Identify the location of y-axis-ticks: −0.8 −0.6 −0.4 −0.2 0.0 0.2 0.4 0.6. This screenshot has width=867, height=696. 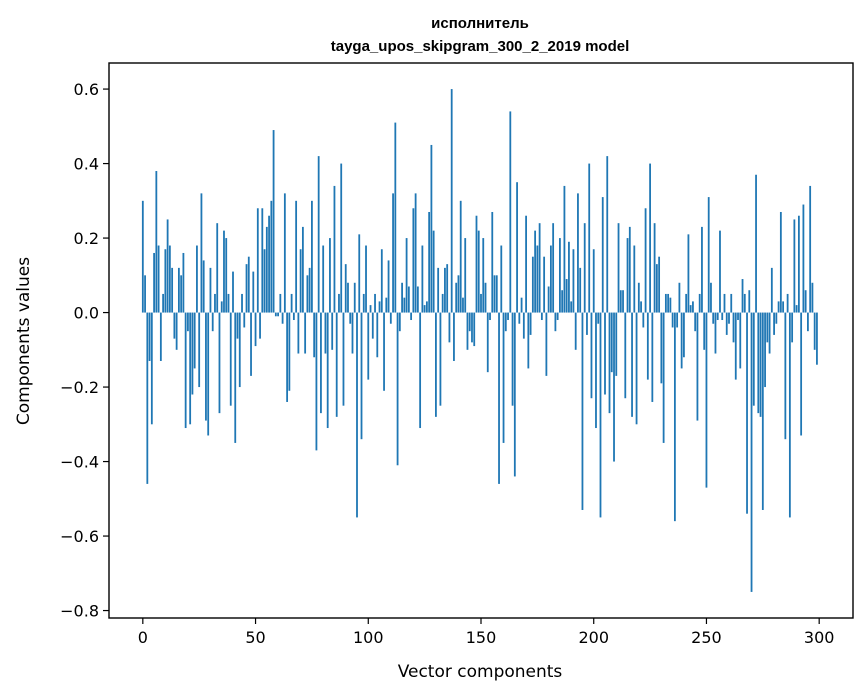
(84, 350).